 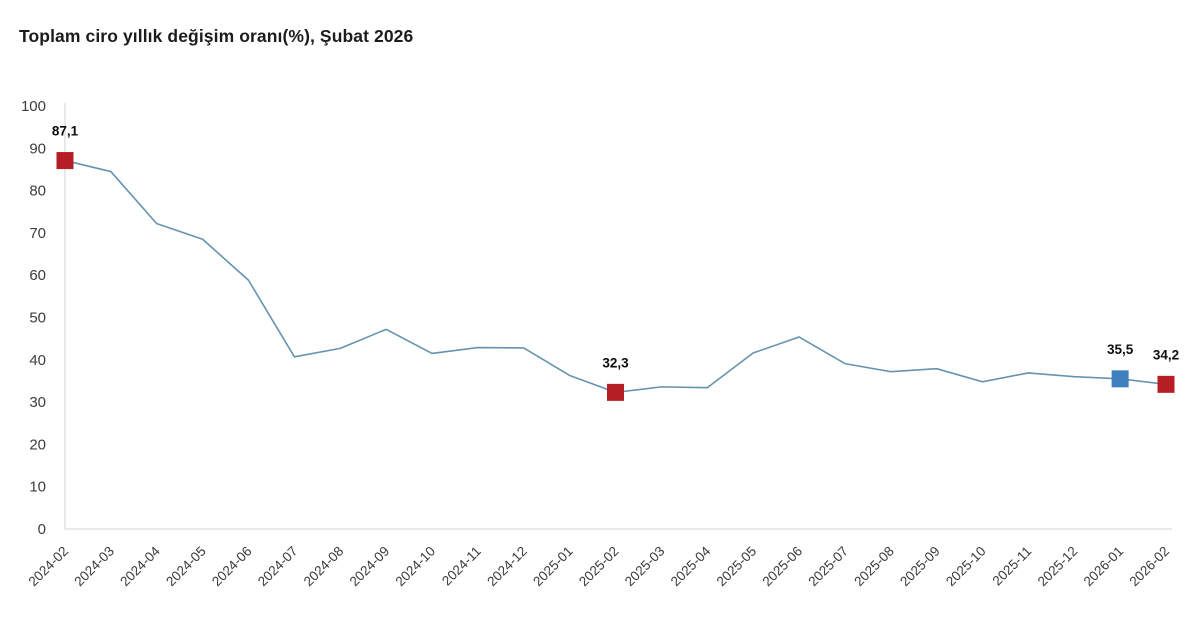 I want to click on y-axis-tick-label: 70, so click(x=37, y=233).